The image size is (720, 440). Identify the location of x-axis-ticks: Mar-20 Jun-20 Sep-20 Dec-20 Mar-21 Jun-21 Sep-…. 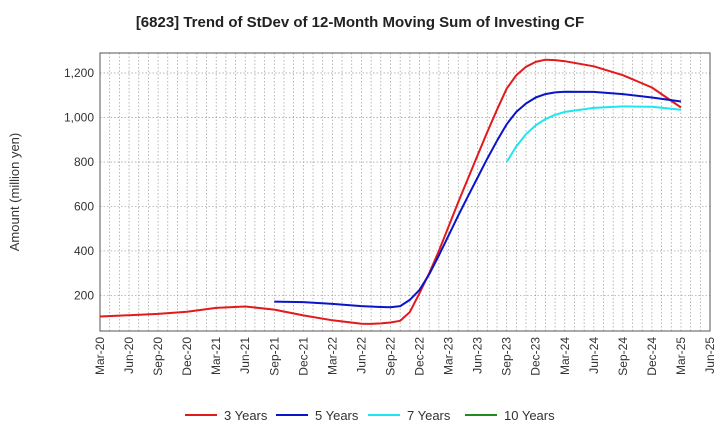
(405, 356).